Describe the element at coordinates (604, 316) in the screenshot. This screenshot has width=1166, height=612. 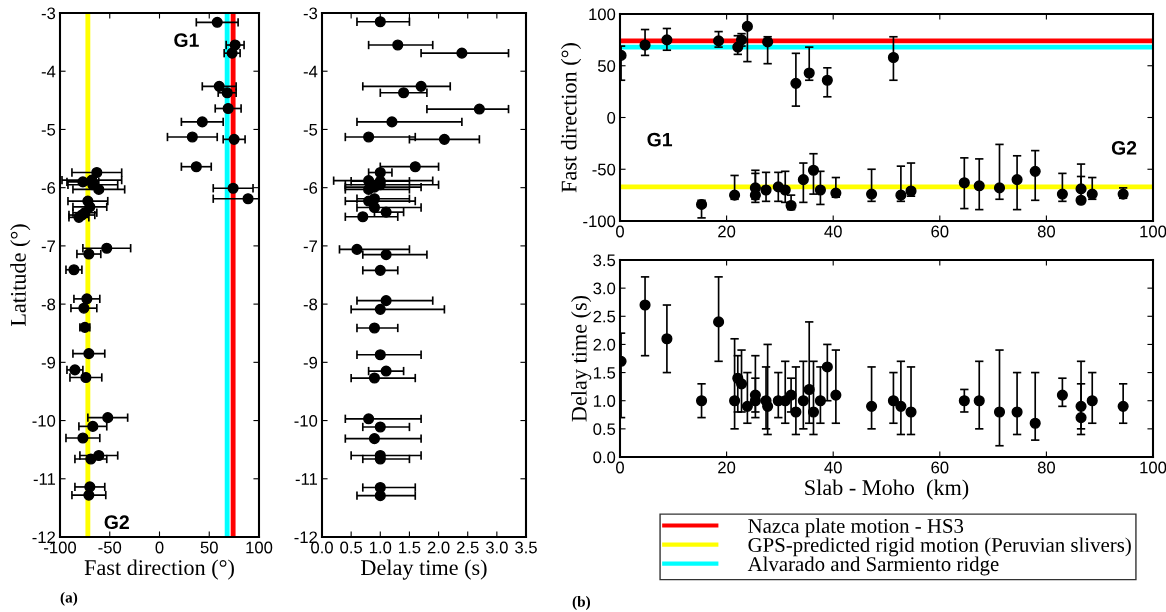
I see `y-tick-label: 2.5` at that location.